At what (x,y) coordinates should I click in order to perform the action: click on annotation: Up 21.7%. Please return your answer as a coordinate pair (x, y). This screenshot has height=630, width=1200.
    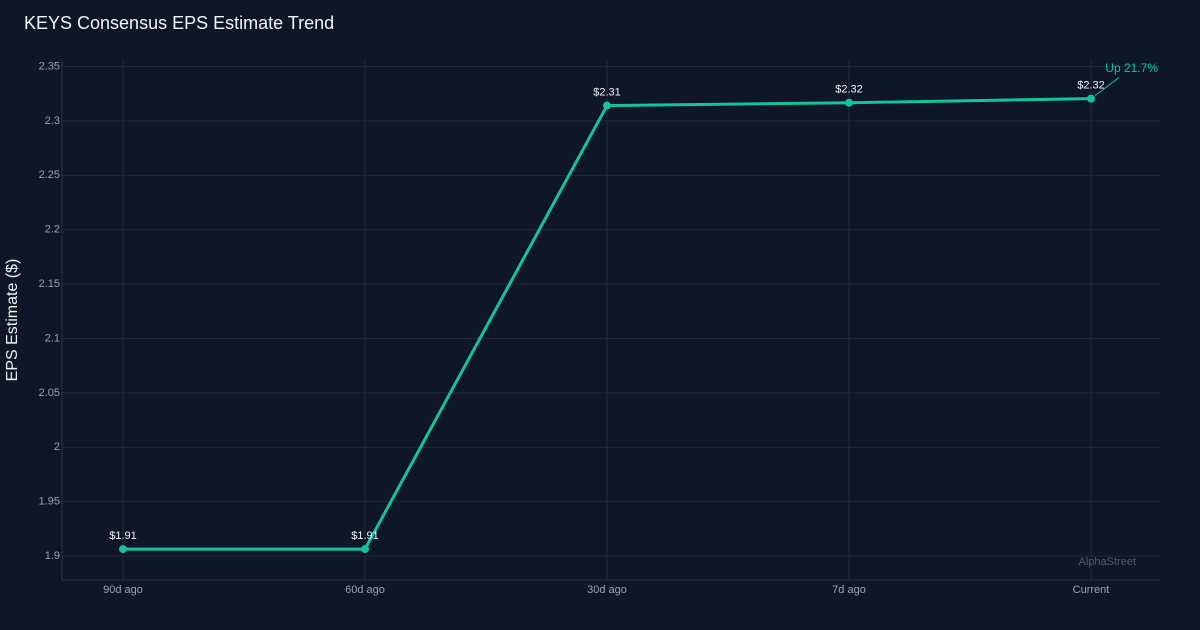
    Looking at the image, I should click on (1131, 68).